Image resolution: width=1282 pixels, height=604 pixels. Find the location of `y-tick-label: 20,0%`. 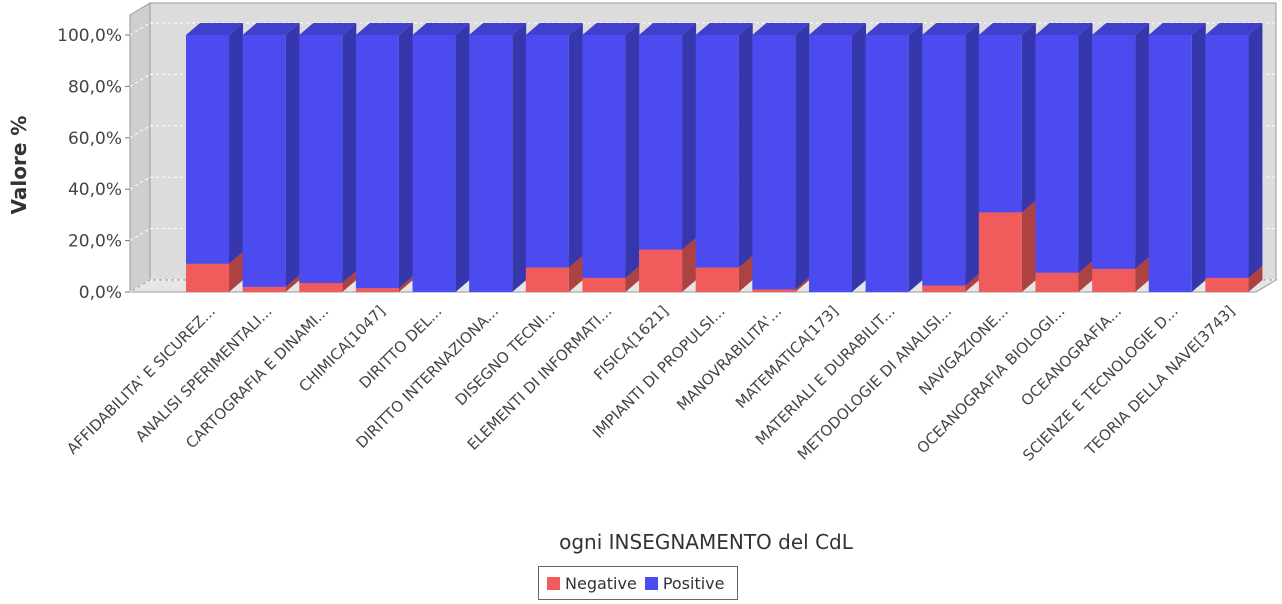

y-tick-label: 20,0% is located at coordinates (95, 242).